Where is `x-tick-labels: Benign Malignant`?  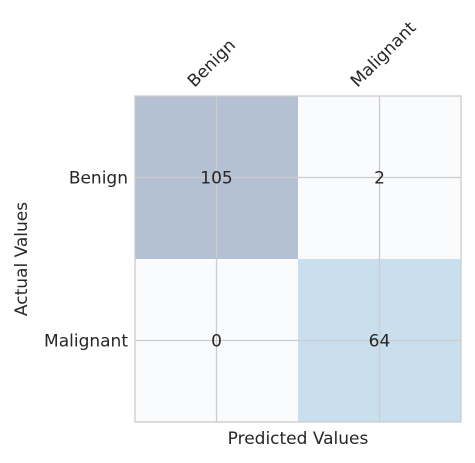 x-tick-labels: Benign Malignant is located at coordinates (302, 55).